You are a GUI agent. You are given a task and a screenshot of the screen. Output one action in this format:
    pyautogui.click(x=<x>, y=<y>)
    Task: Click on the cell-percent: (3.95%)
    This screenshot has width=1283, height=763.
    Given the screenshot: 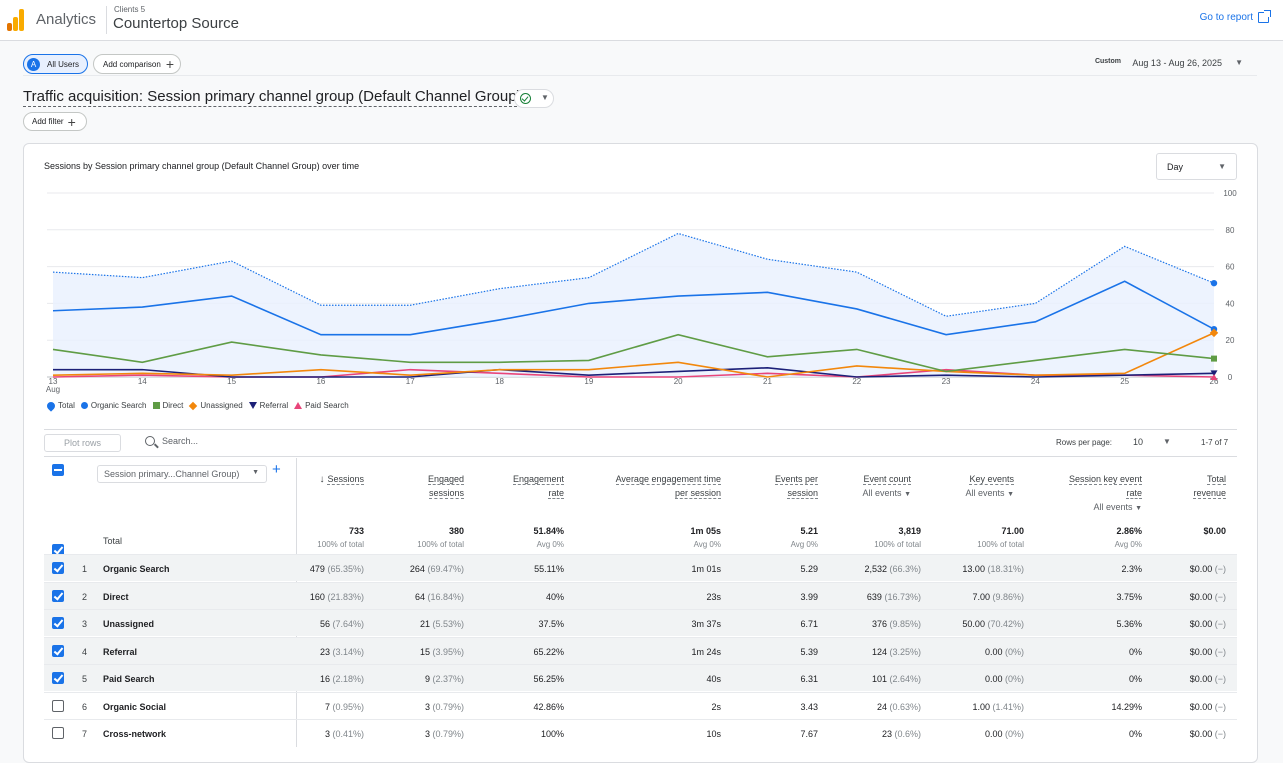 What is the action you would take?
    pyautogui.click(x=448, y=651)
    